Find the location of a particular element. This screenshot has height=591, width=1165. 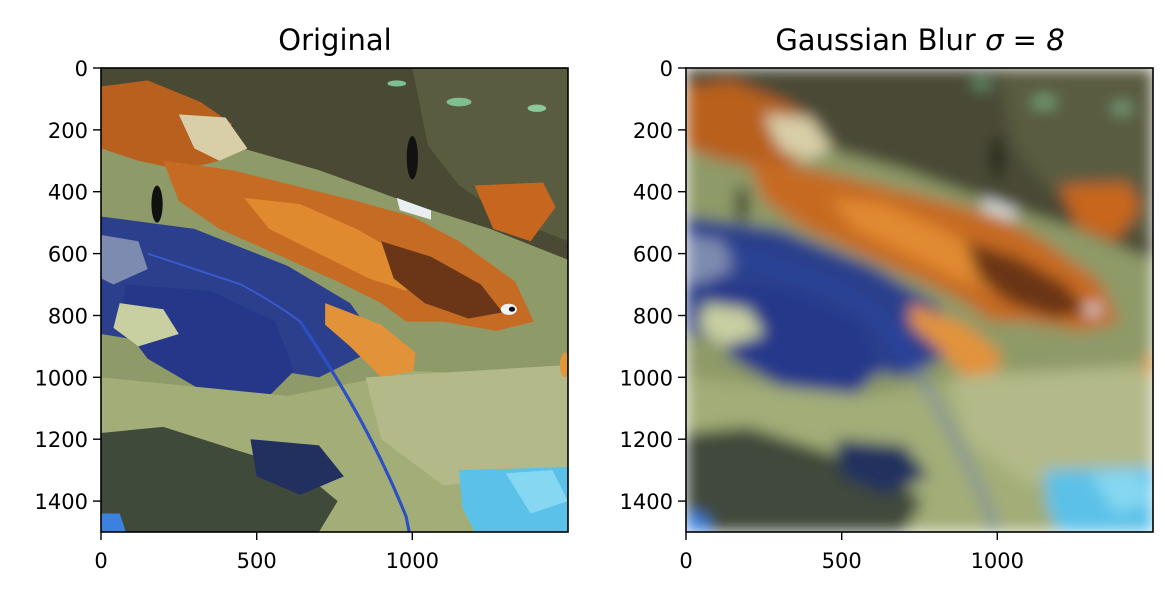

panel-original-title: Original is located at coordinates (334, 40).